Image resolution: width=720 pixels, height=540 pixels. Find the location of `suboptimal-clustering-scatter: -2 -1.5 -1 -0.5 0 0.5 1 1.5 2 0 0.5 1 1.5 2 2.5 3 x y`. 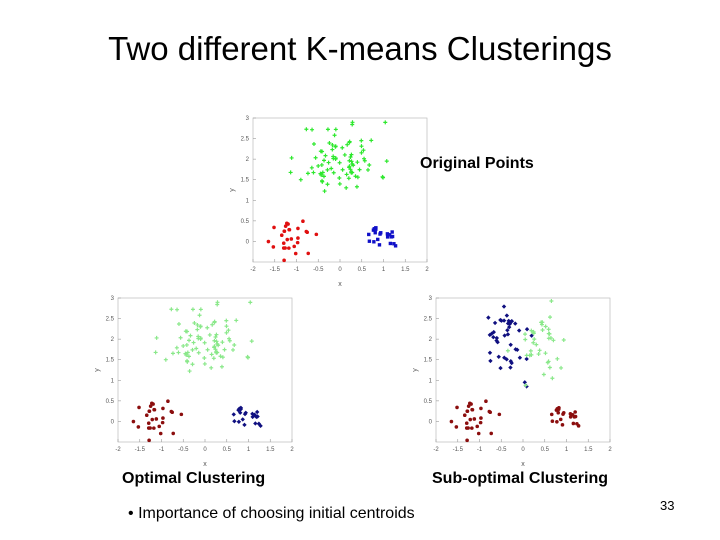

suboptimal-clustering-scatter: -2 -1.5 -1 -0.5 0 0.5 1 1.5 2 0 0.5 1 1.5 2 2.5 3 x y is located at coordinates (512, 382).